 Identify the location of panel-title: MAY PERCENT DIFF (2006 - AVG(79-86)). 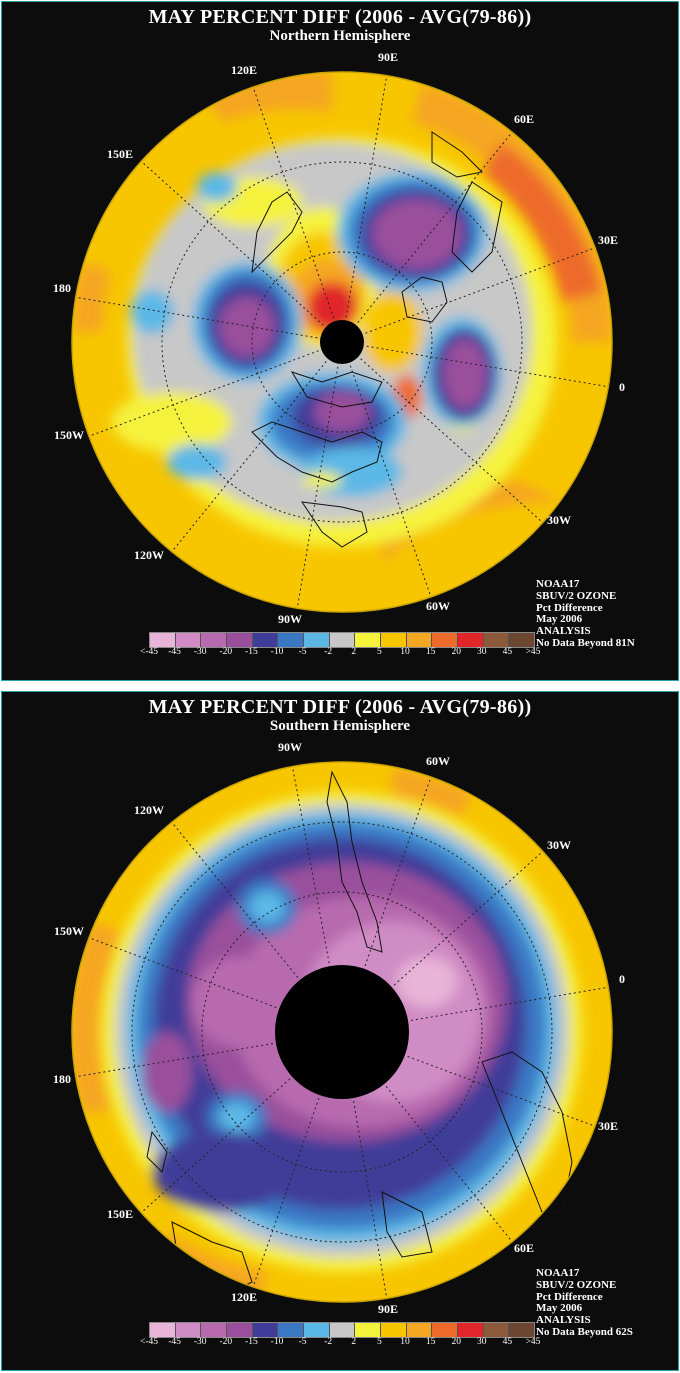
(340, 17).